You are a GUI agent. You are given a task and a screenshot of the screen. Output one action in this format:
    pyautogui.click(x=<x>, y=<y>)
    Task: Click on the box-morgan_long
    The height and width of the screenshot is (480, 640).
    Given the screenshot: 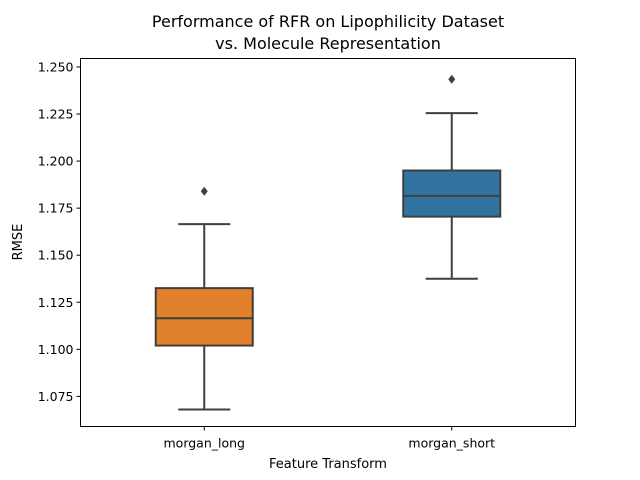 What is the action you would take?
    pyautogui.click(x=204, y=317)
    